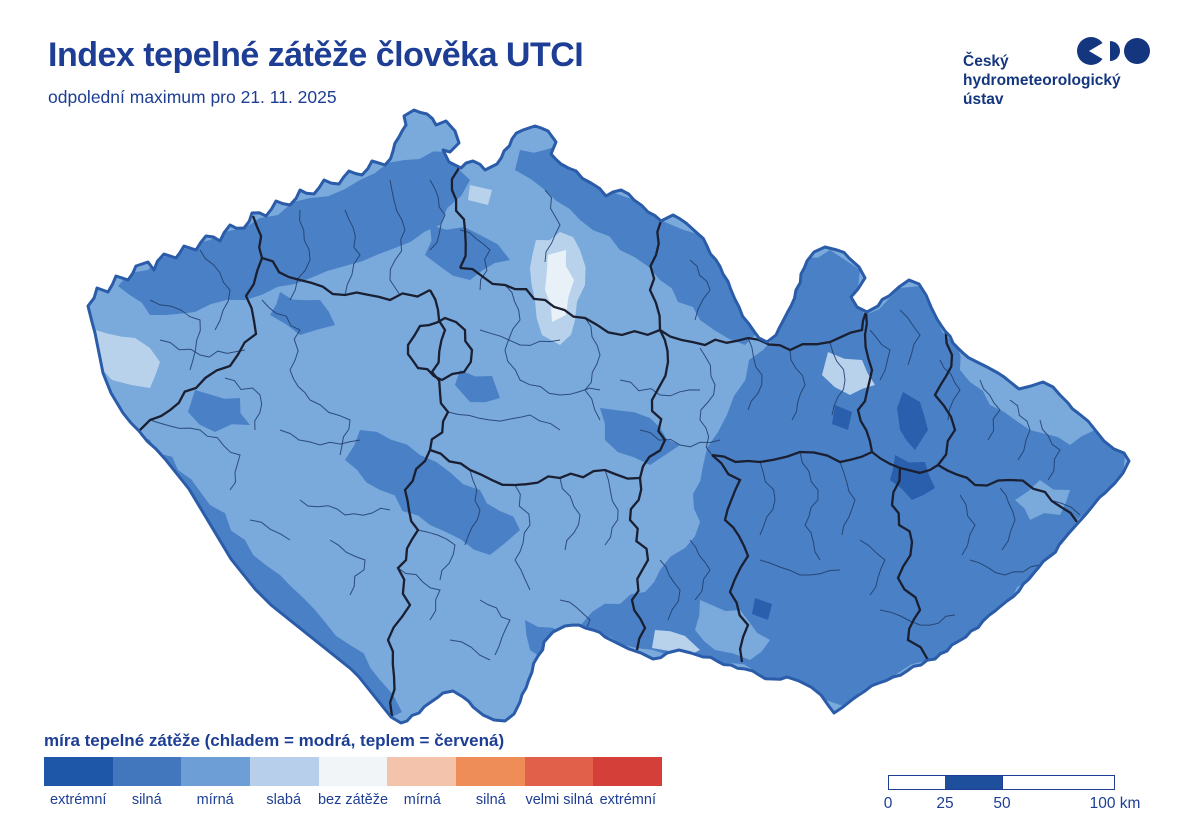 This screenshot has width=1200, height=840. I want to click on chmi-logo-icon, so click(1113, 51).